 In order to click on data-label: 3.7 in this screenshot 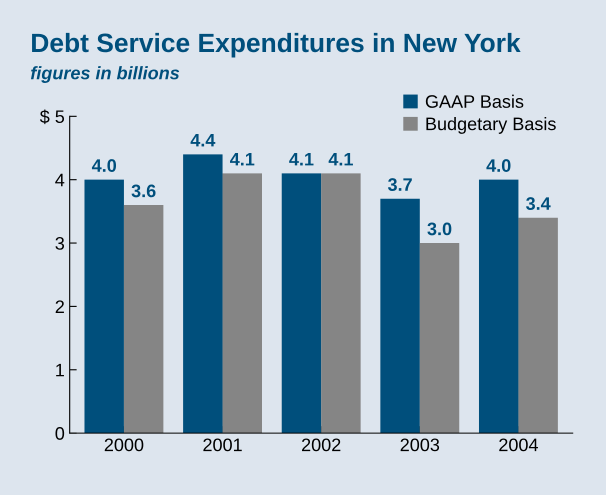, I will do `click(400, 184)`.